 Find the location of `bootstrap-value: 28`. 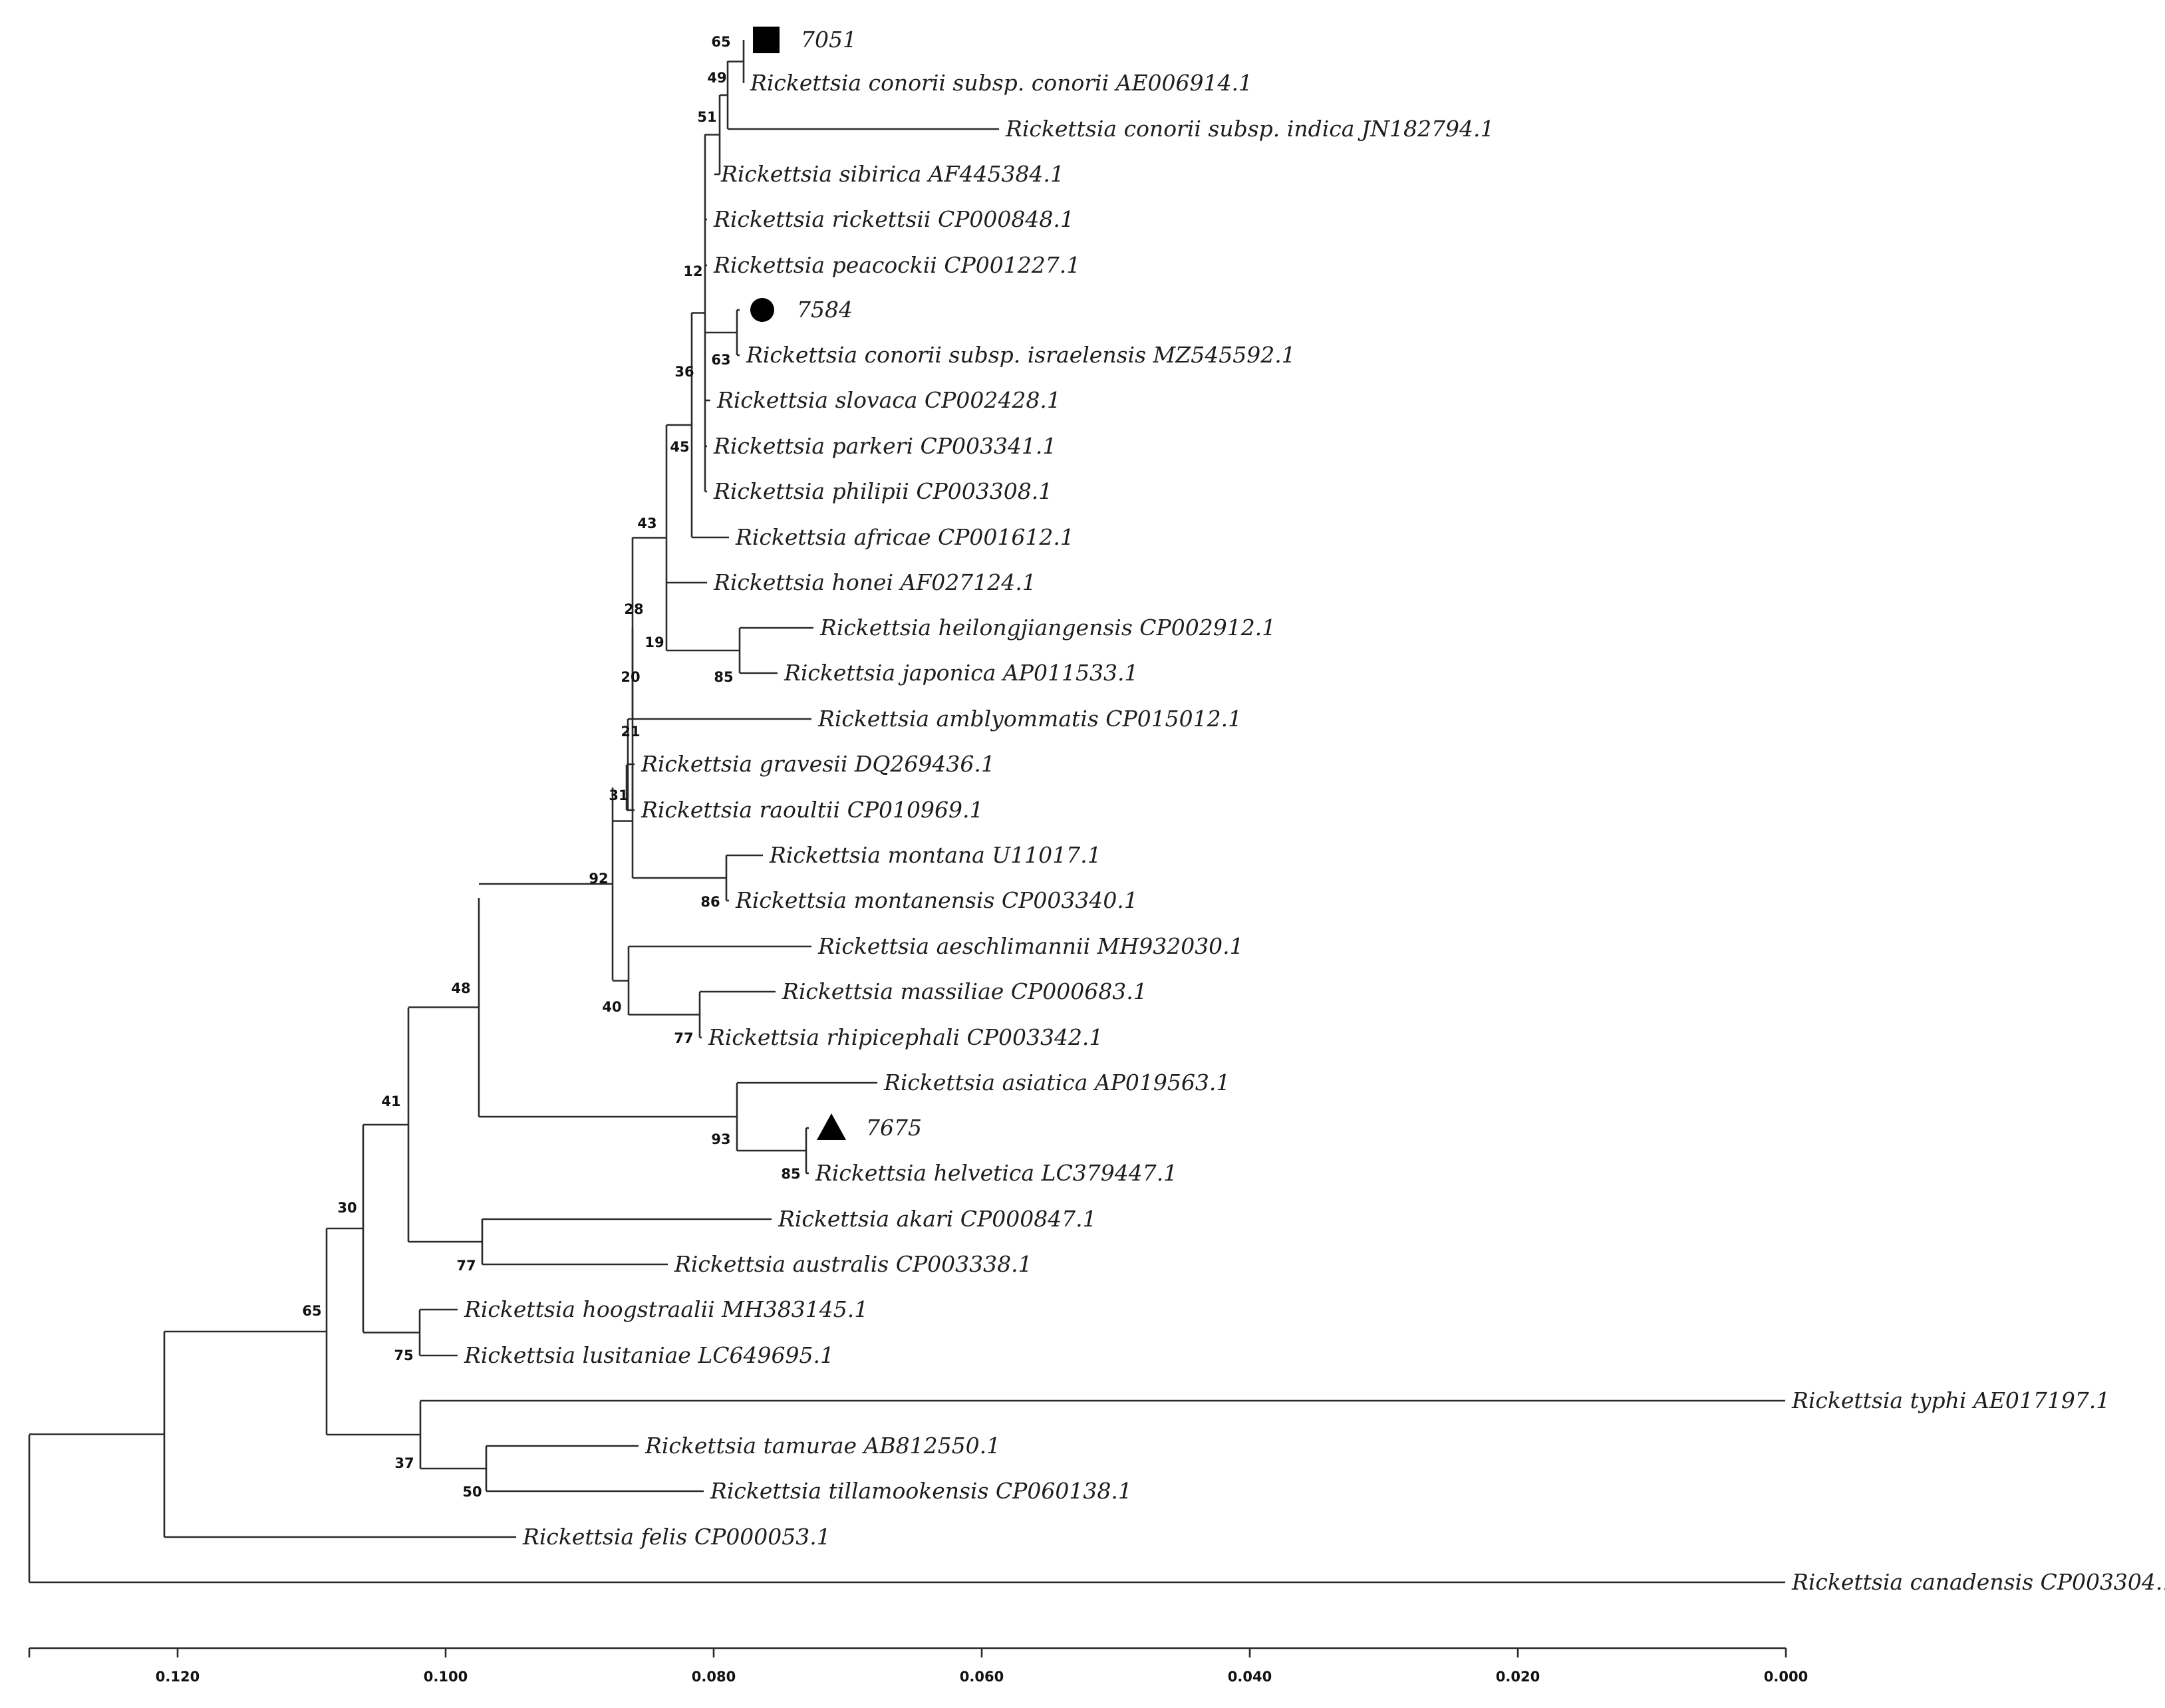

bootstrap-value: 28 is located at coordinates (633, 609).